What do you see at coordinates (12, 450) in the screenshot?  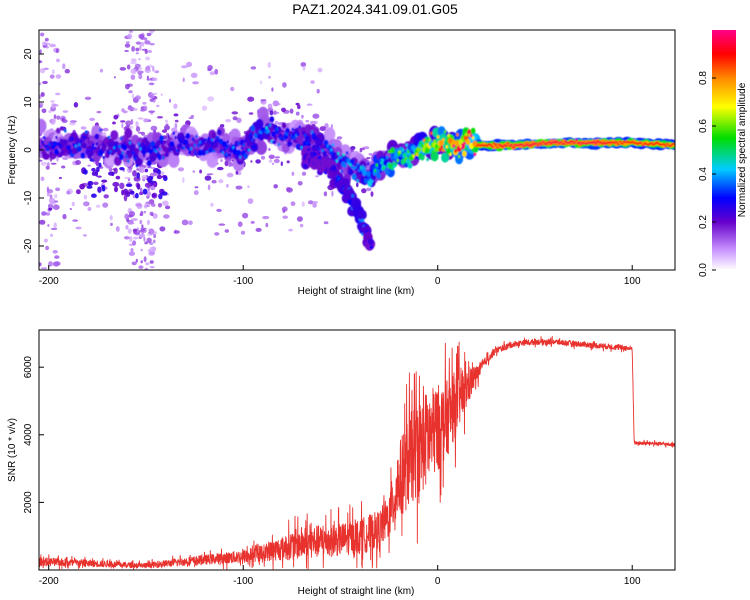 I see `snr-y-axis-label: SNR (10 * v/v)` at bounding box center [12, 450].